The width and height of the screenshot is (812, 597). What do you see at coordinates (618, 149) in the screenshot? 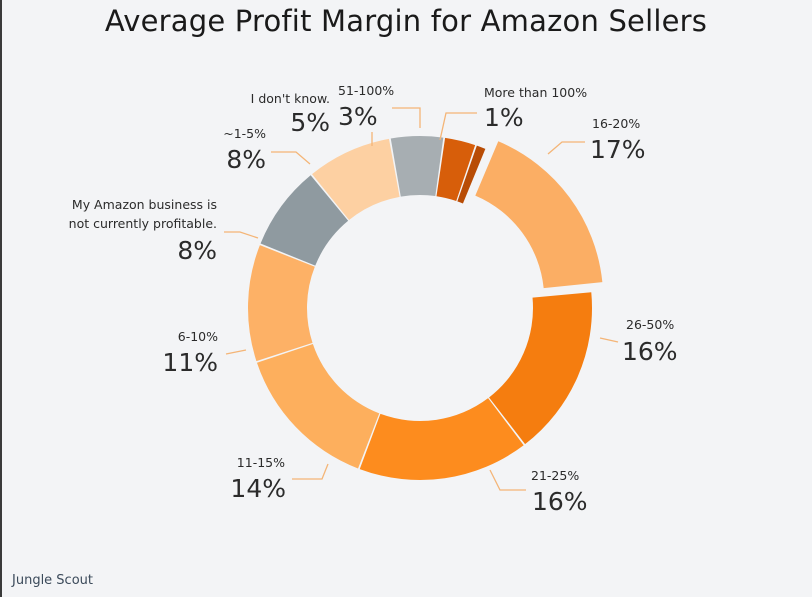
I see `slice-value-label-2: 17%` at bounding box center [618, 149].